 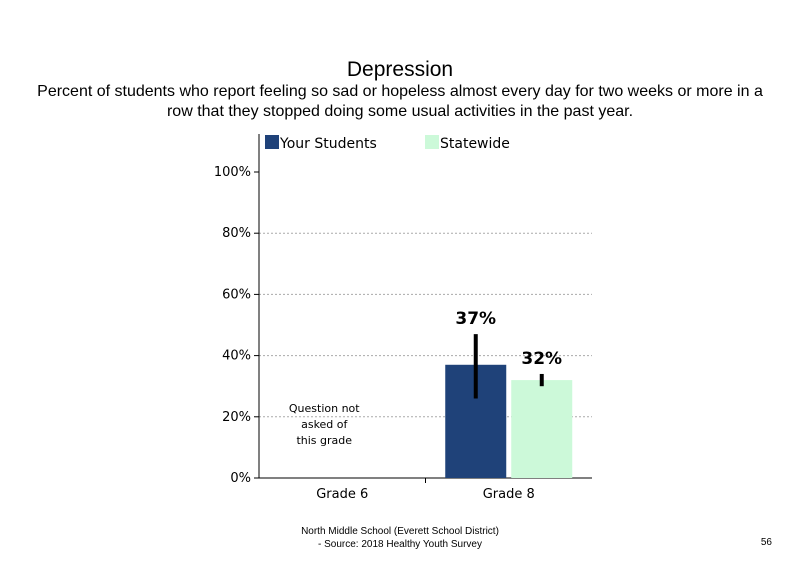 I want to click on footer-survey: - Source: 2018 Healthy Youth Survey, so click(x=400, y=544).